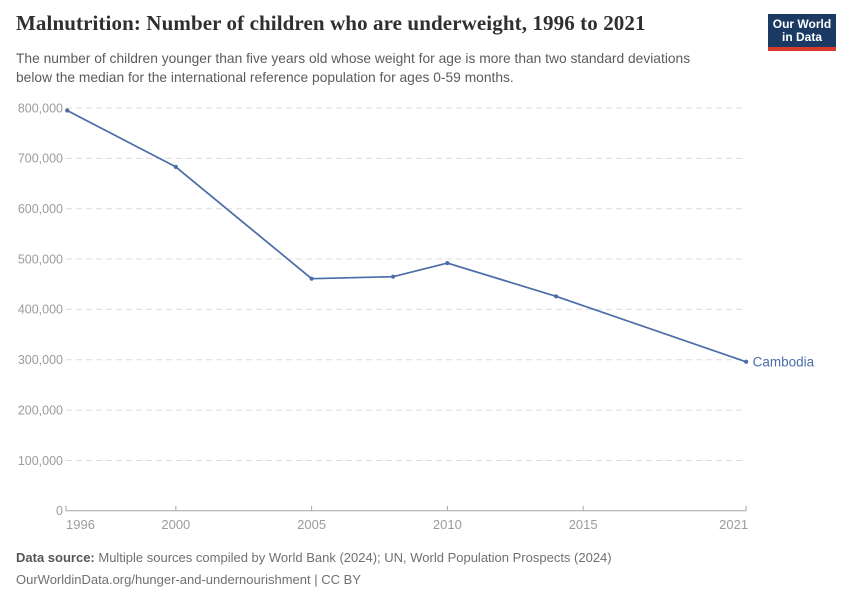 The height and width of the screenshot is (600, 850). What do you see at coordinates (406, 508) in the screenshot?
I see `x-axis-line` at bounding box center [406, 508].